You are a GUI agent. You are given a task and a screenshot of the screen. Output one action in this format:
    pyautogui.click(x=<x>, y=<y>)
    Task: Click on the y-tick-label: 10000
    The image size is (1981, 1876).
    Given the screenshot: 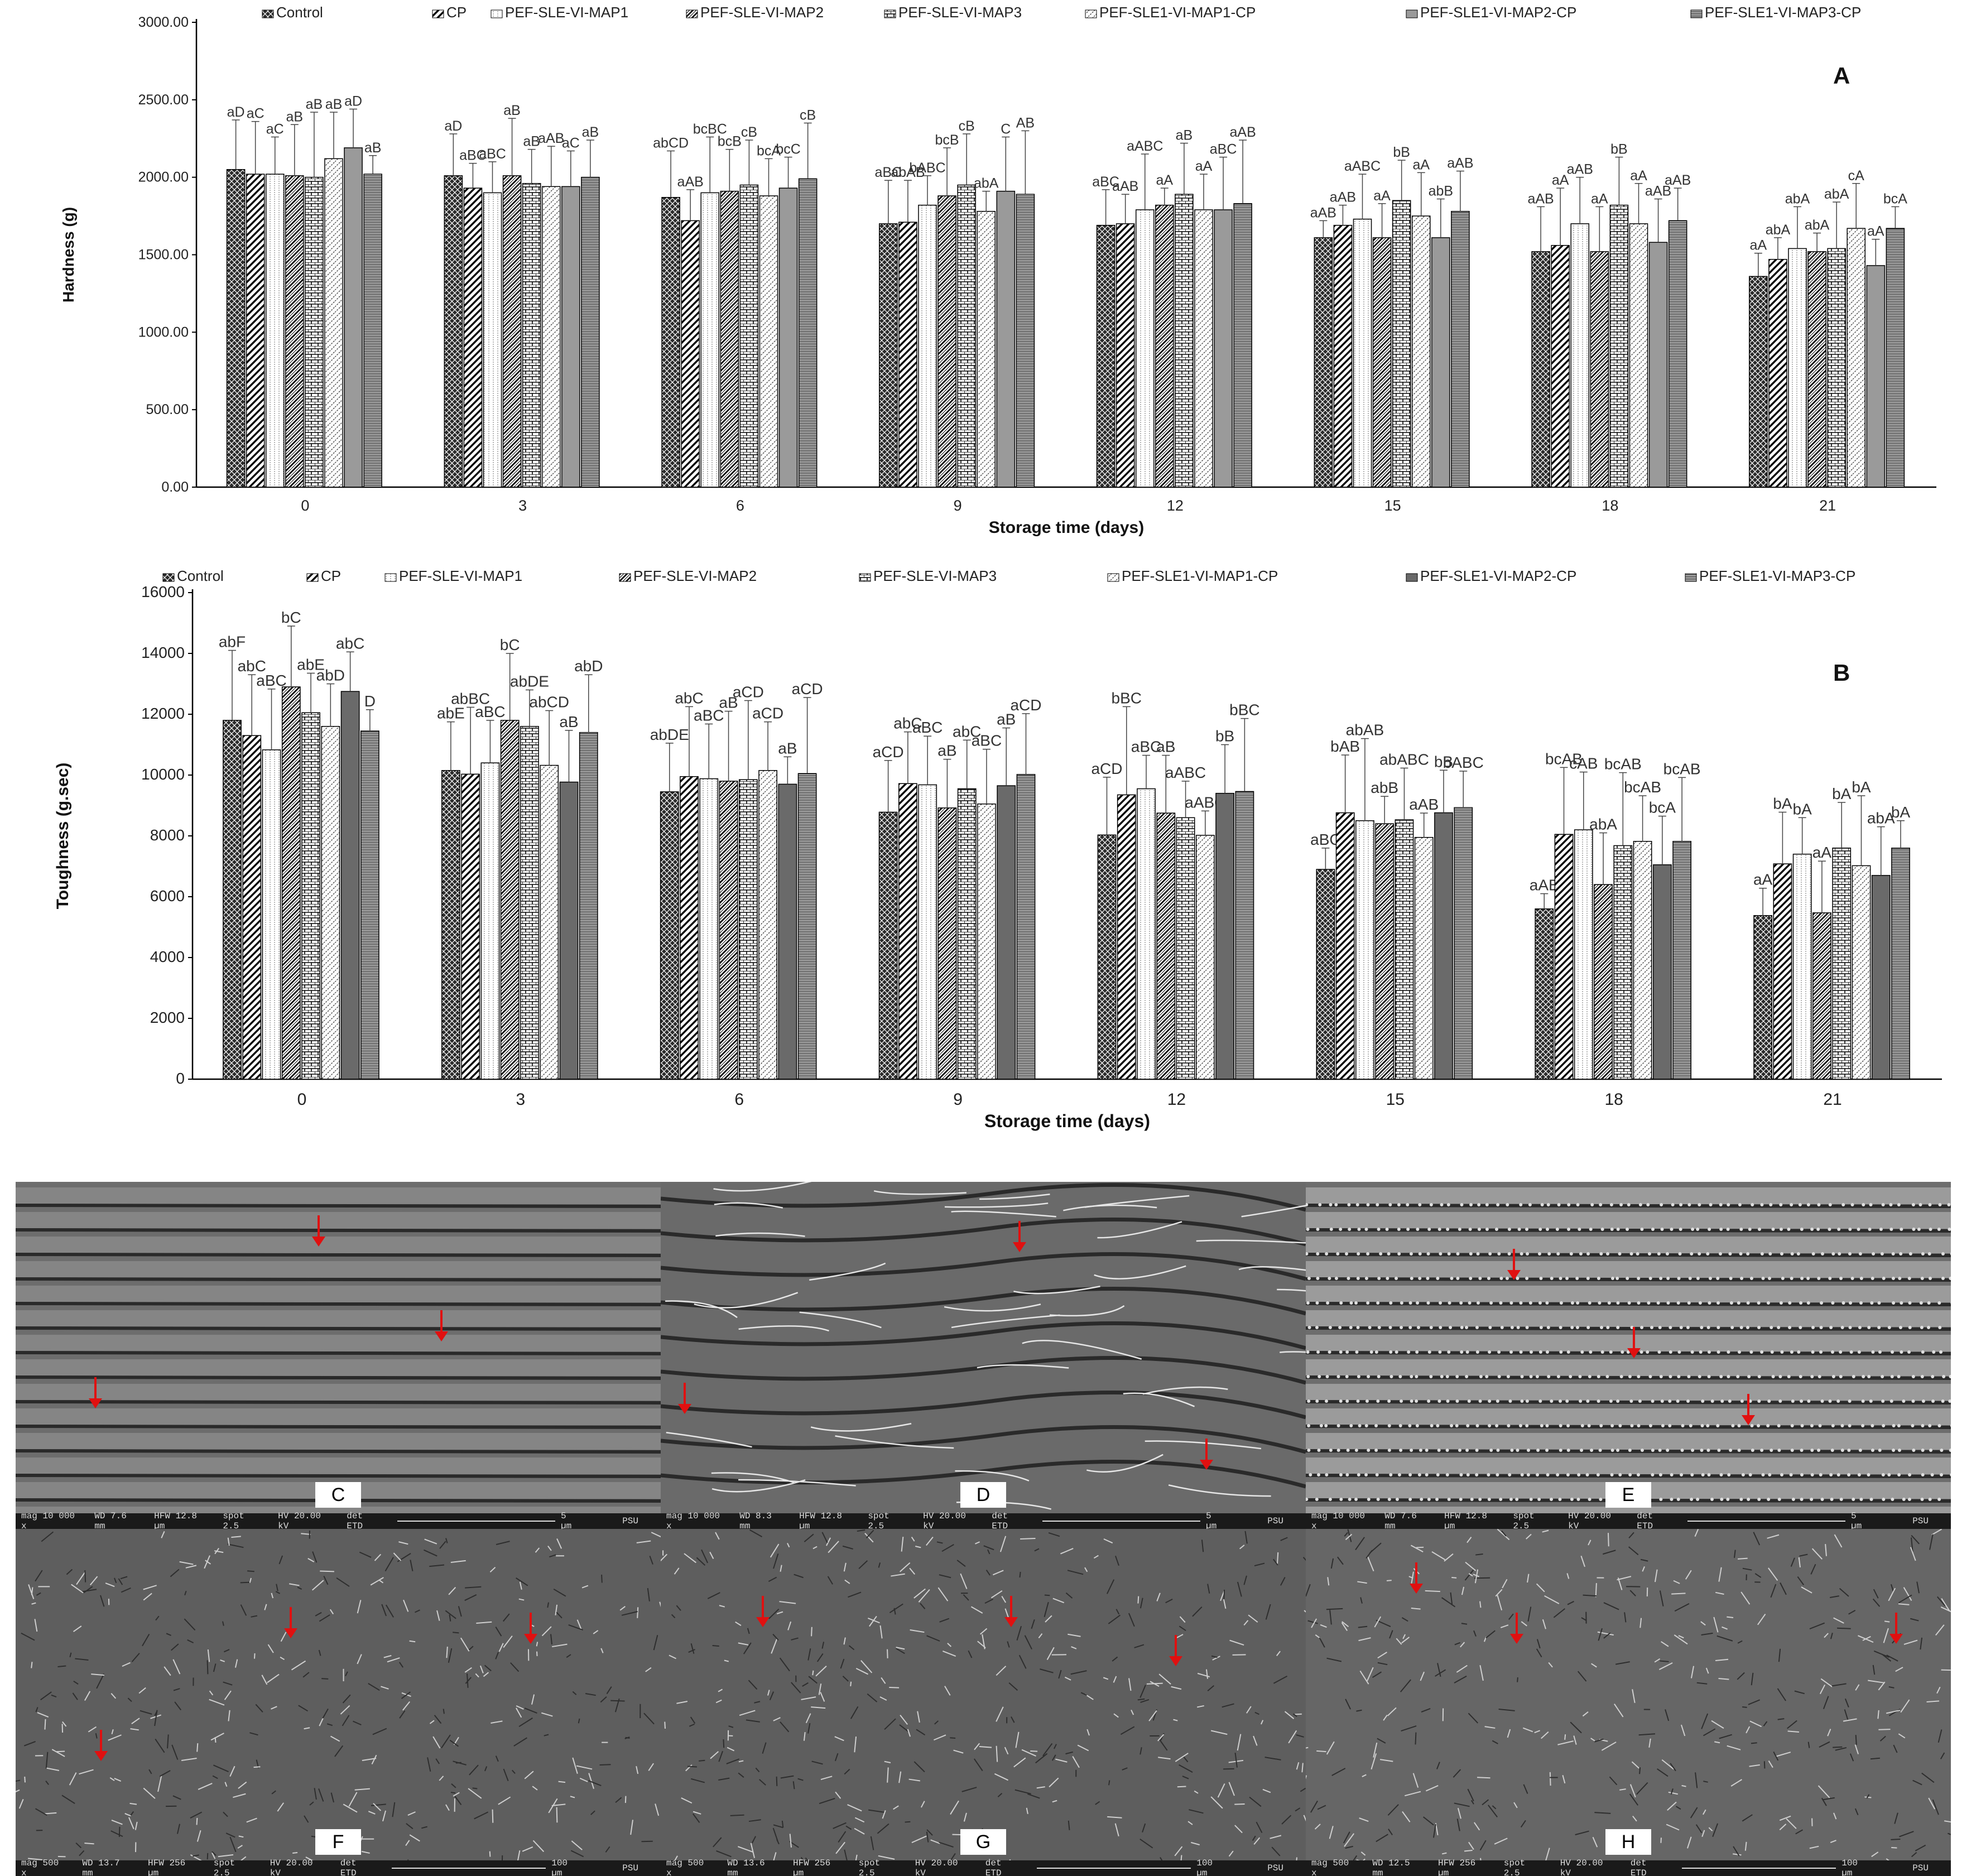 What is the action you would take?
    pyautogui.click(x=163, y=774)
    